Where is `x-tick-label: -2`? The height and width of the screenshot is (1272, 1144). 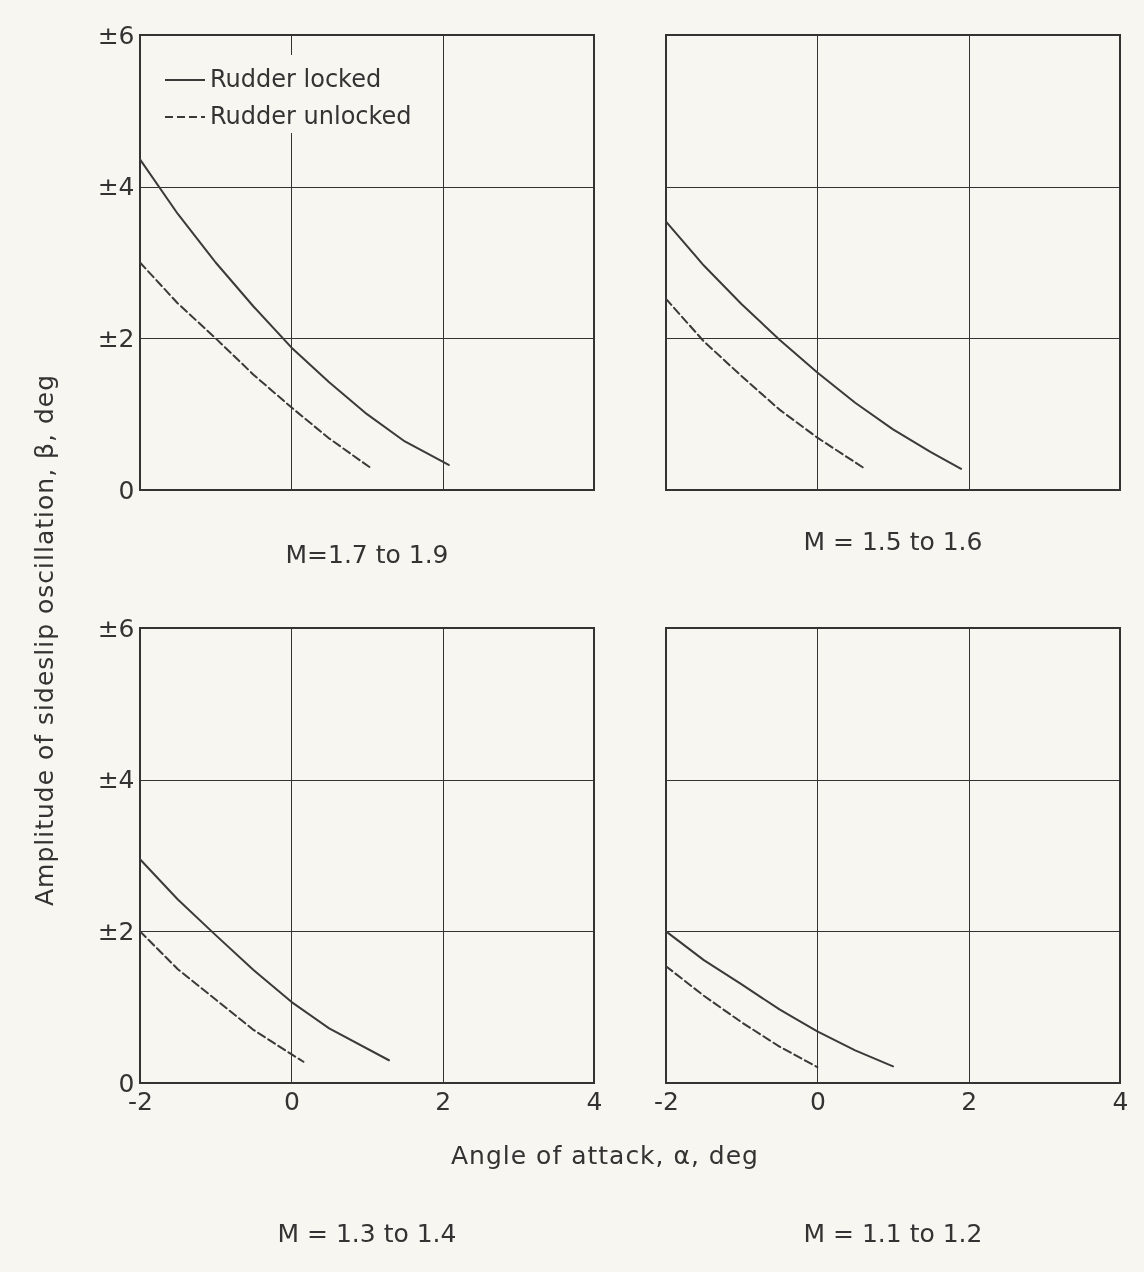 x-tick-label: -2 is located at coordinates (666, 1101).